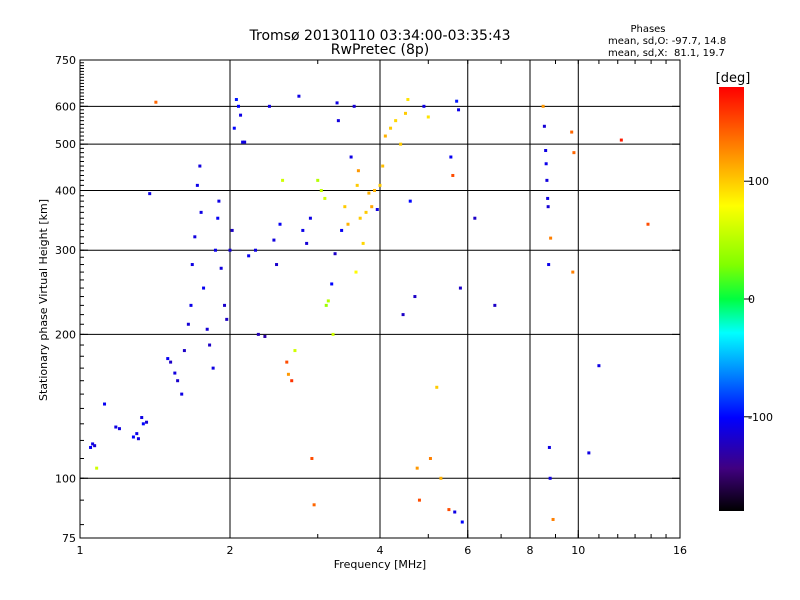 Image resolution: width=800 pixels, height=600 pixels. Describe the element at coordinates (530, 550) in the screenshot. I see `x-tick-label: 8` at that location.